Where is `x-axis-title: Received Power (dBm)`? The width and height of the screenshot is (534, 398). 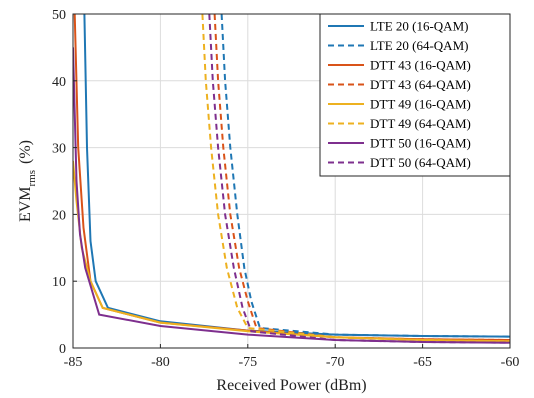 x-axis-title: Received Power (dBm) is located at coordinates (291, 385).